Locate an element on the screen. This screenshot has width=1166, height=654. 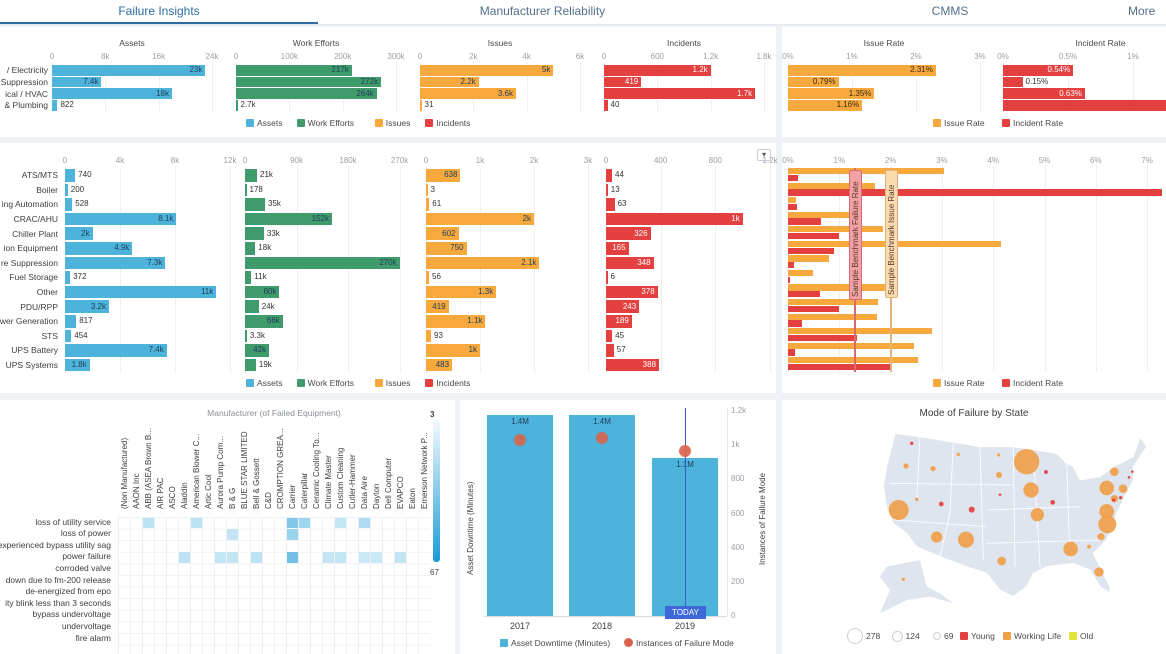
tab-failure-insights: Failure Insights is located at coordinates (159, 11).